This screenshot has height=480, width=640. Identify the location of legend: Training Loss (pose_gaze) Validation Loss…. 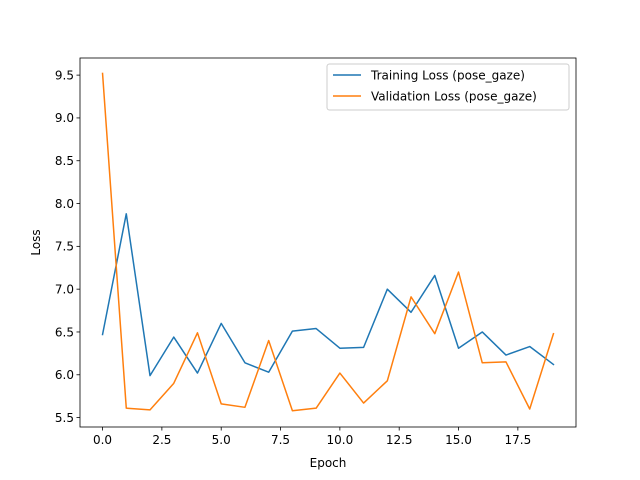
(448, 87).